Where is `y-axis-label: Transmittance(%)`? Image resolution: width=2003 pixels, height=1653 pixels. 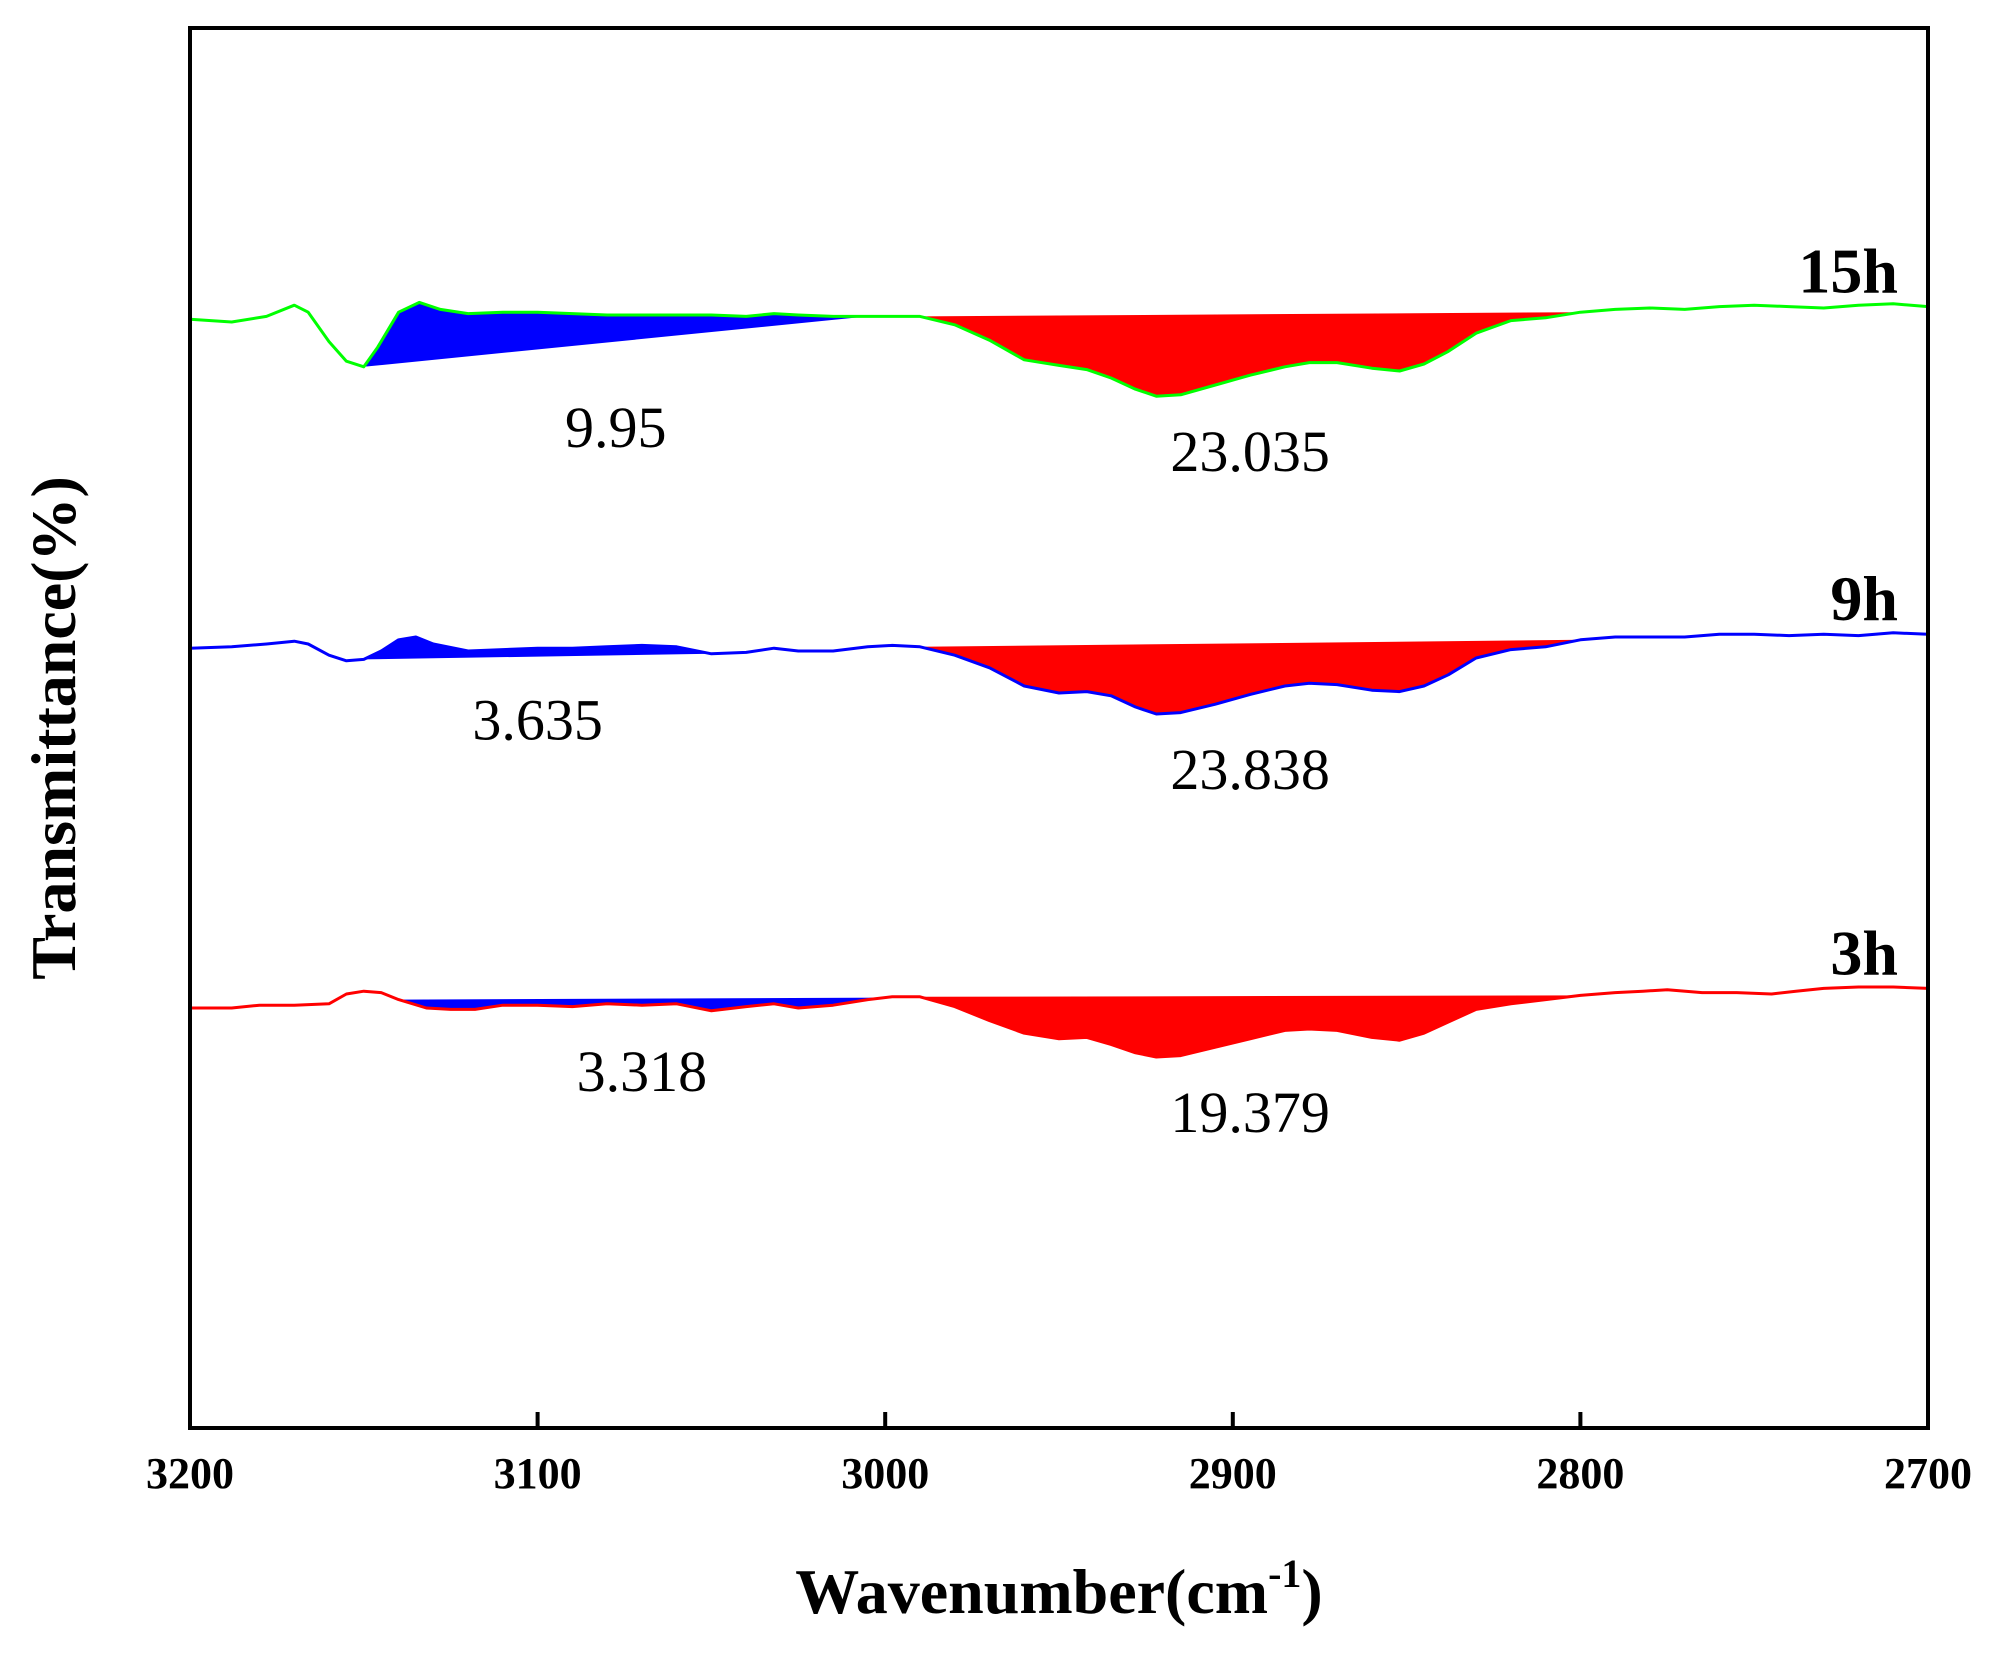
y-axis-label: Transmittance(%) is located at coordinates (53, 728).